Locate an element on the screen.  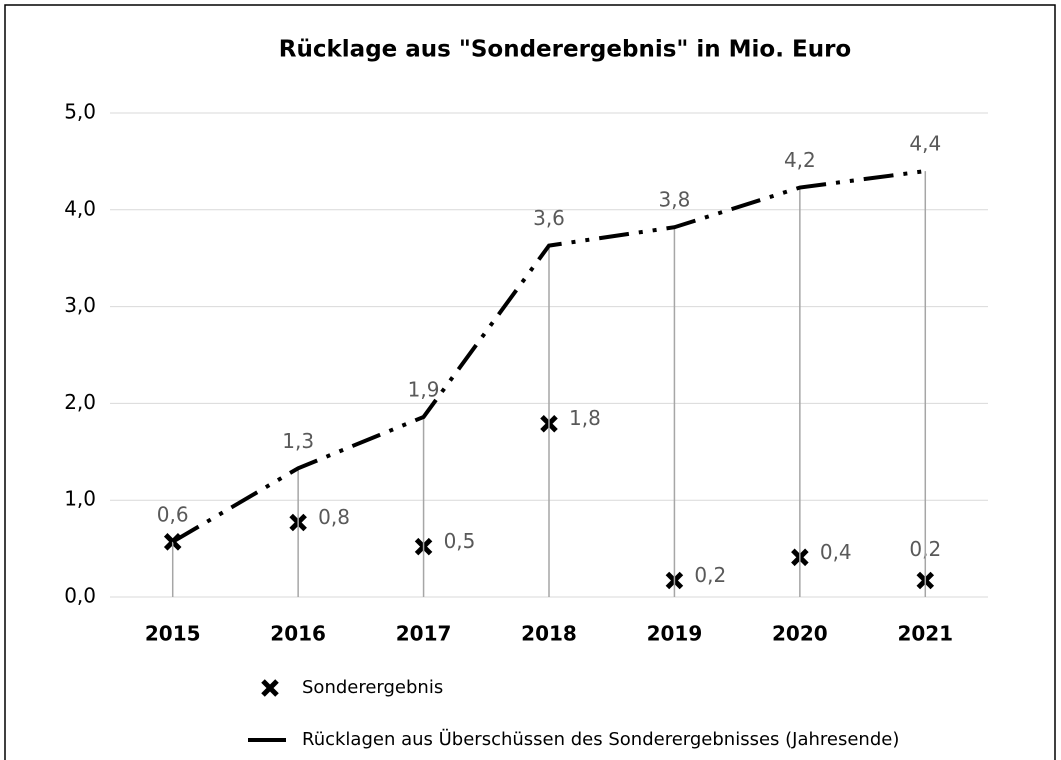
data-label: 0,4 is located at coordinates (836, 552).